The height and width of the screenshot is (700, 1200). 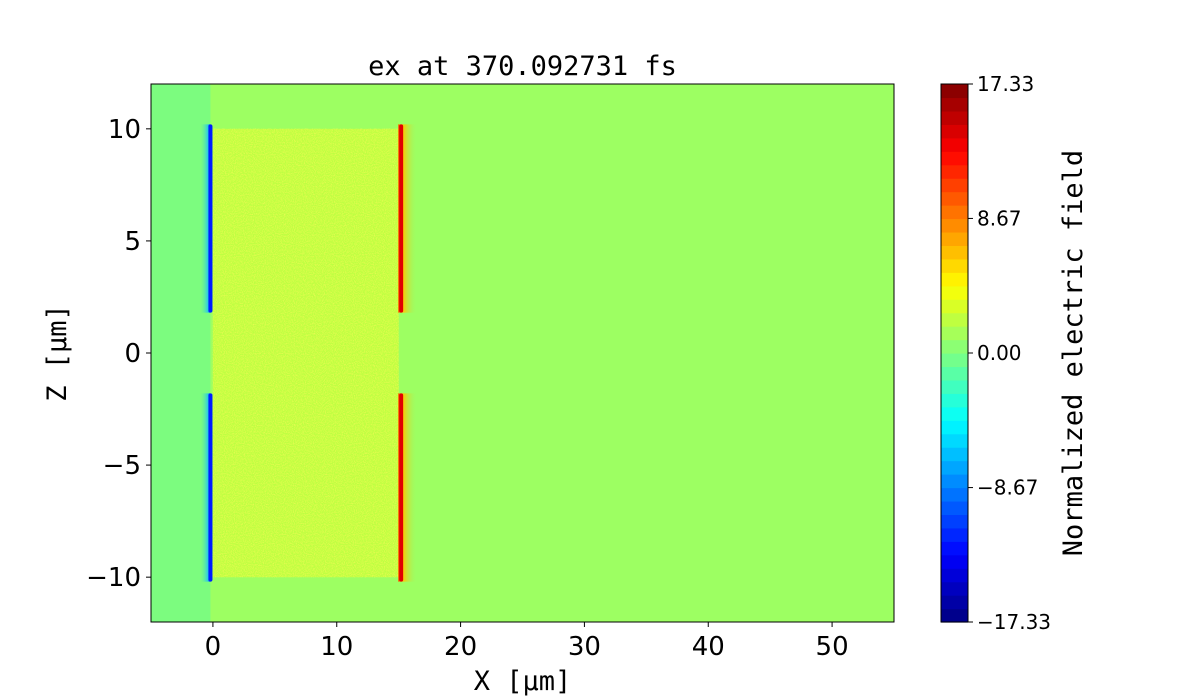 What do you see at coordinates (132, 242) in the screenshot?
I see `y-tick-label: 5` at bounding box center [132, 242].